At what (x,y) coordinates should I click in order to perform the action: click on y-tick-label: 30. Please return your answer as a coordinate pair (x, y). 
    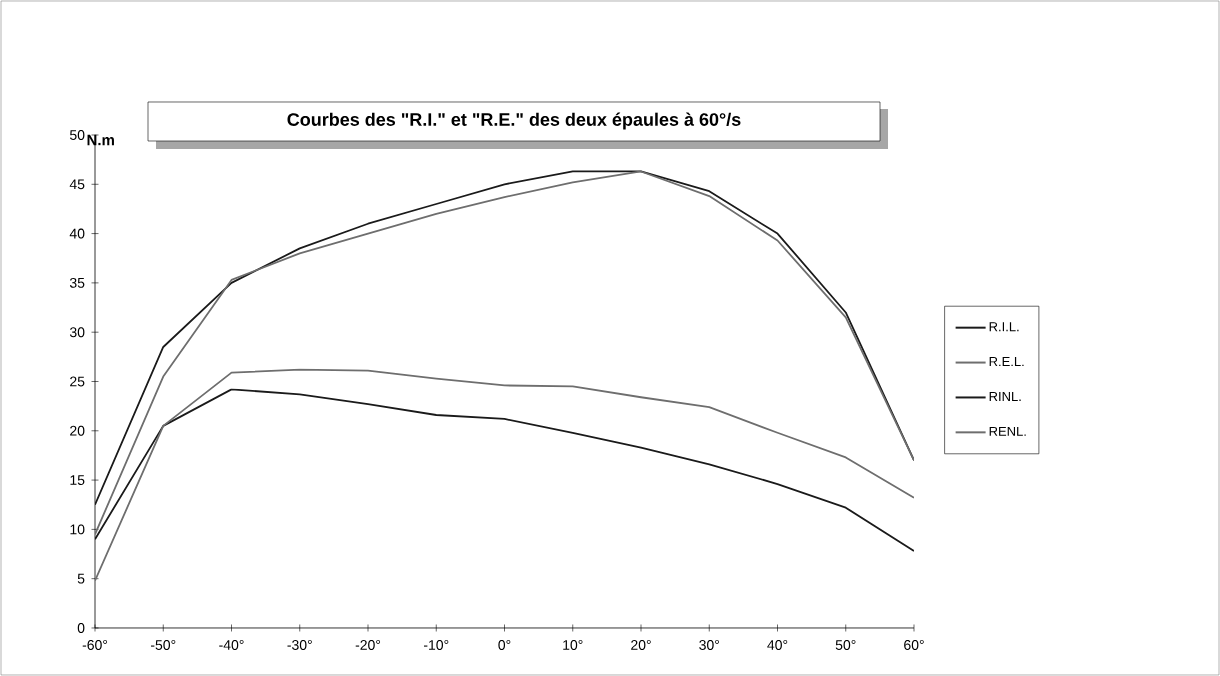
    Looking at the image, I should click on (77, 332).